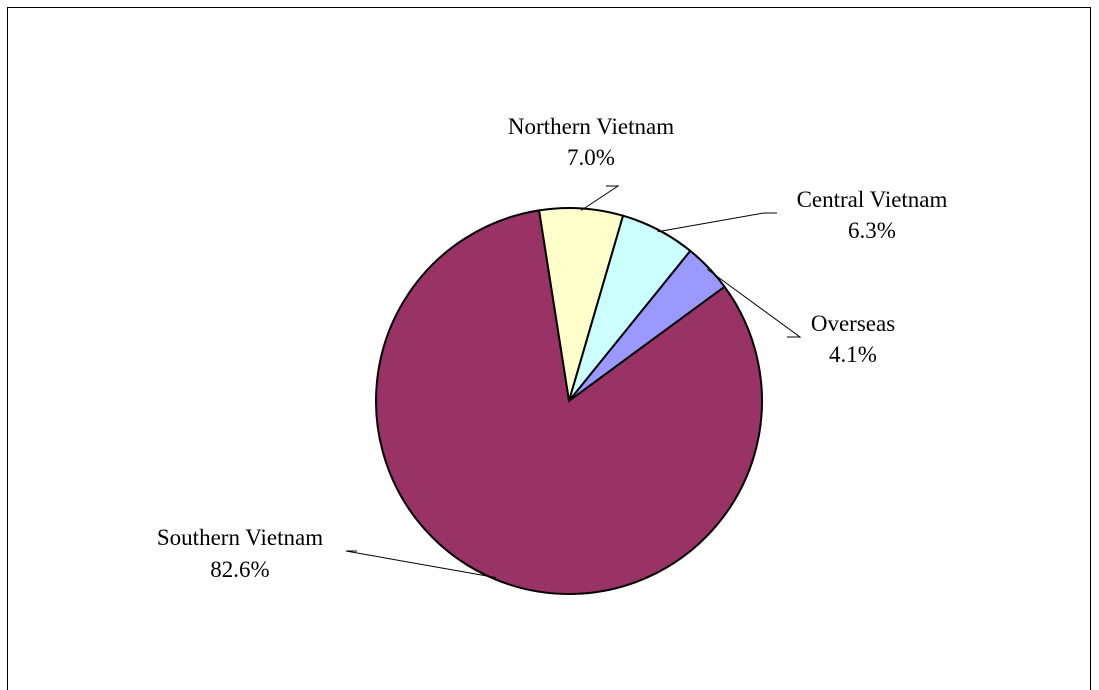 The height and width of the screenshot is (690, 1099). Describe the element at coordinates (872, 230) in the screenshot. I see `slice-value-central-vietnam: 6.3%` at that location.